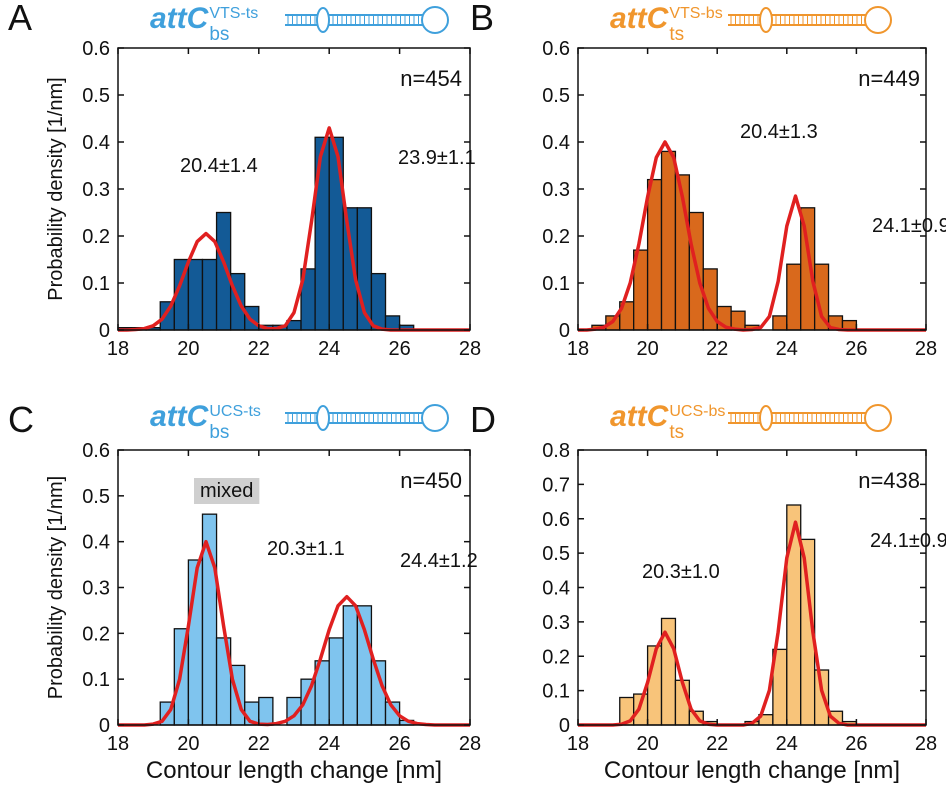 The width and height of the screenshot is (946, 792). Describe the element at coordinates (233, 13) in the screenshot. I see `title-sup: VTS-ts` at that location.